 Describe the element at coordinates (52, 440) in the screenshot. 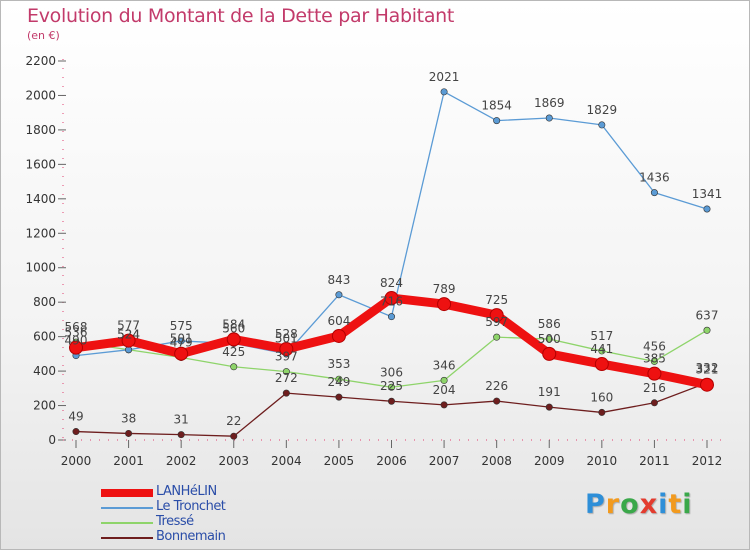

I see `y-tick-label: 0` at that location.